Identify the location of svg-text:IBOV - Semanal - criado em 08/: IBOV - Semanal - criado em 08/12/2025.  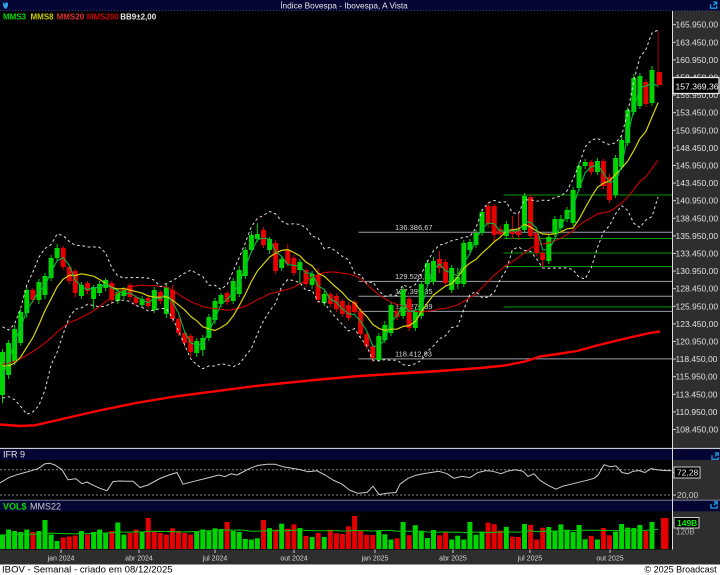
(87, 570).